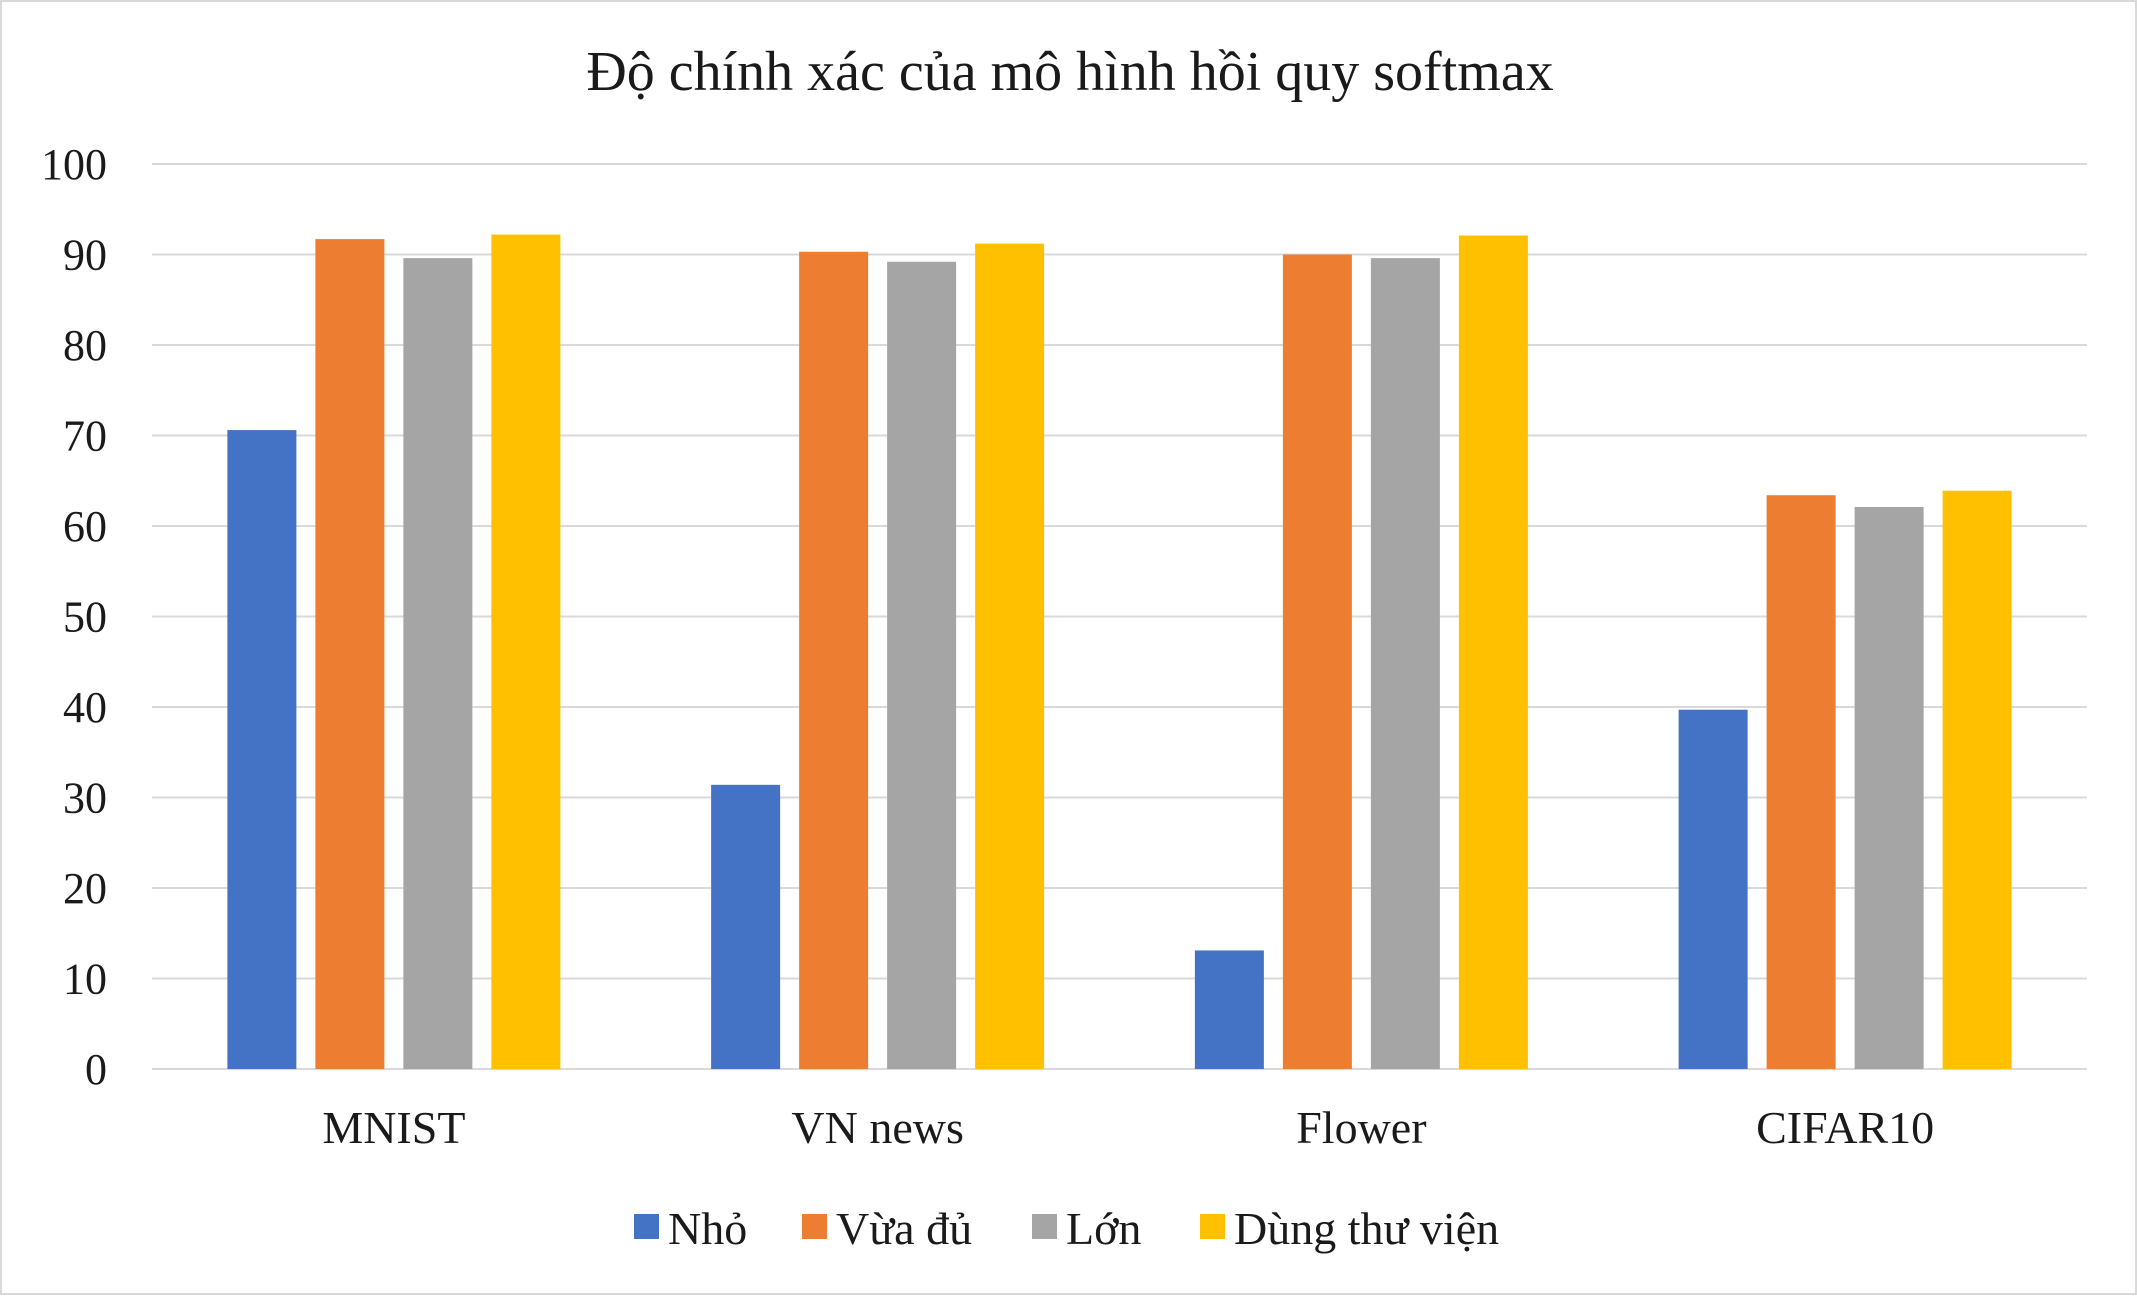 This screenshot has width=2137, height=1297. What do you see at coordinates (1366, 1228) in the screenshot?
I see `legend-label: Dùng thư viện` at bounding box center [1366, 1228].